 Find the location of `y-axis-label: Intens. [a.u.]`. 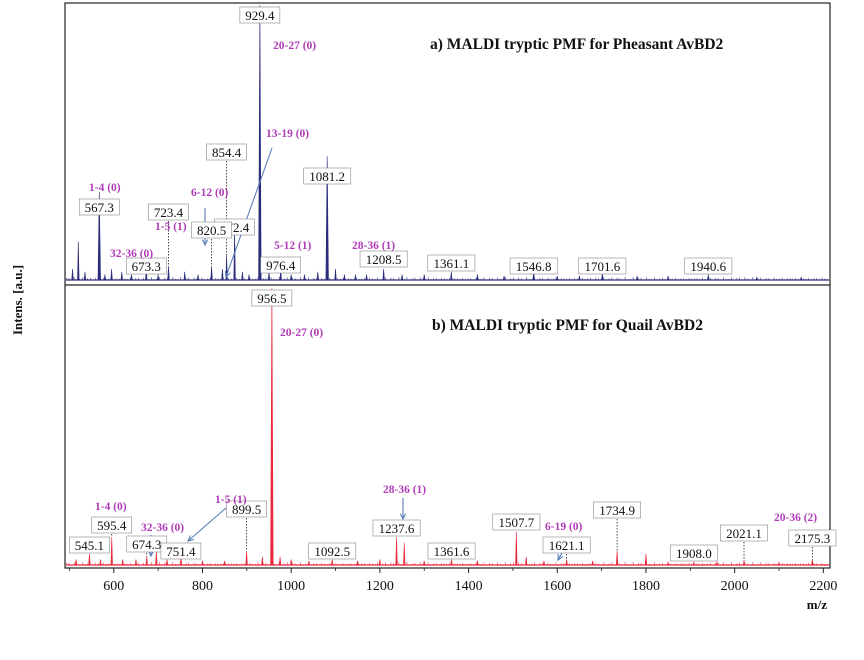

y-axis-label: Intens. [a.u.] is located at coordinates (17, 300).